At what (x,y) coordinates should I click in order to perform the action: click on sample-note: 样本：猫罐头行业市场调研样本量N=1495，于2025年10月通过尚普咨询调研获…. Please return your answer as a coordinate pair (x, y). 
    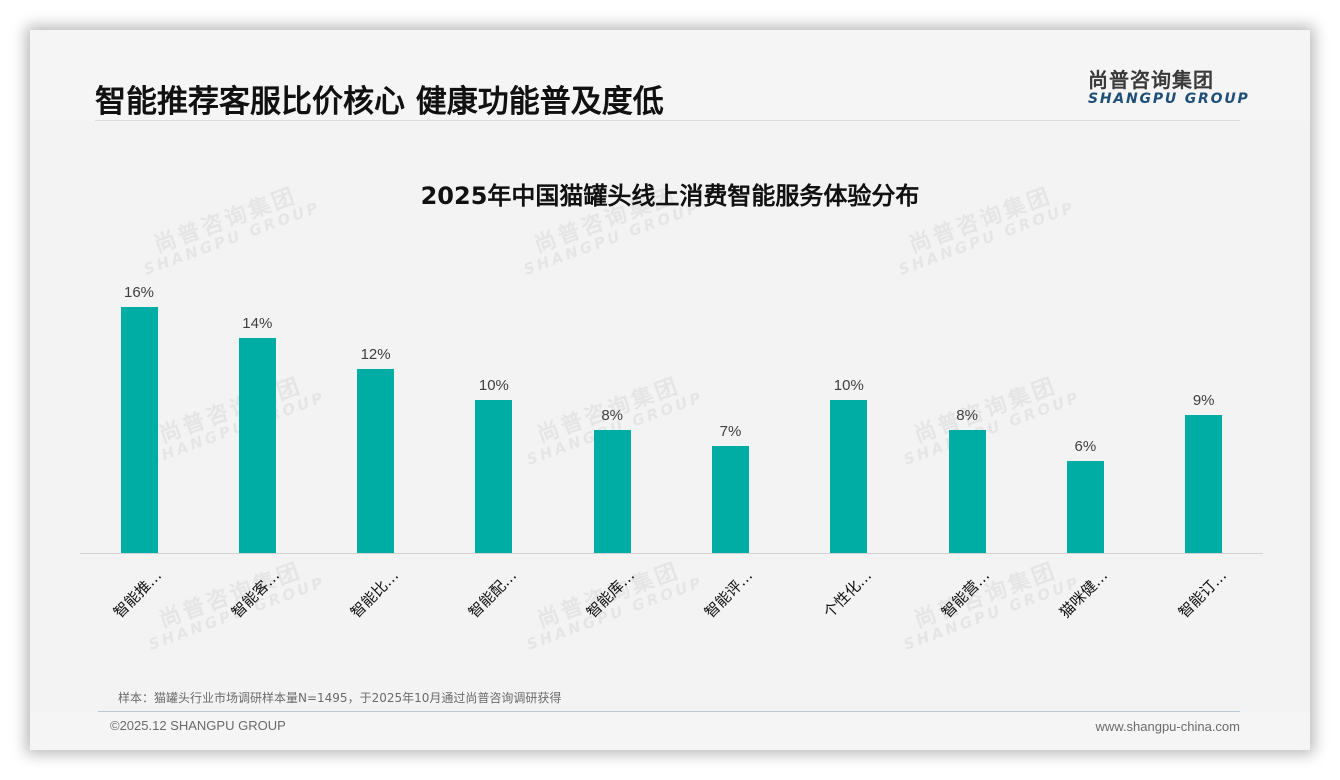
    Looking at the image, I should click on (340, 698).